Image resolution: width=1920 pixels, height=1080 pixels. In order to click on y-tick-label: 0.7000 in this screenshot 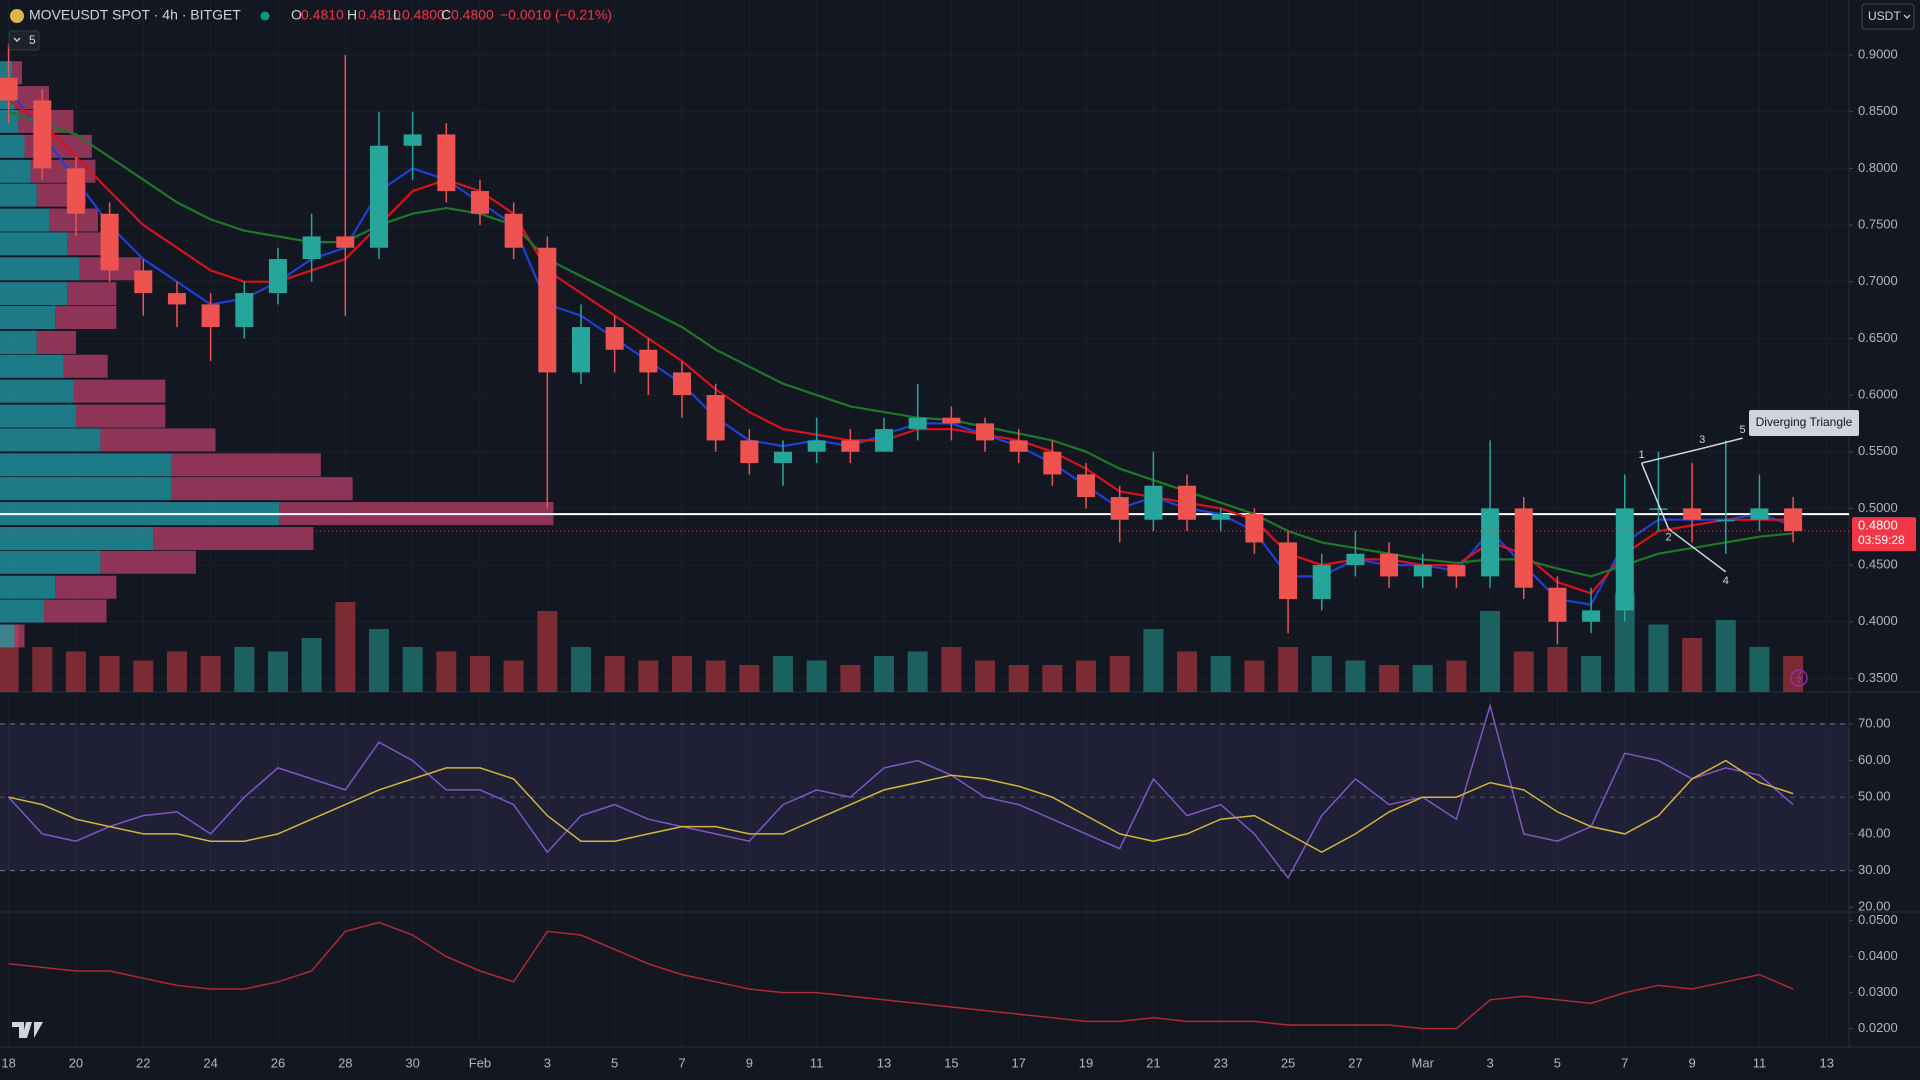, I will do `click(1878, 280)`.